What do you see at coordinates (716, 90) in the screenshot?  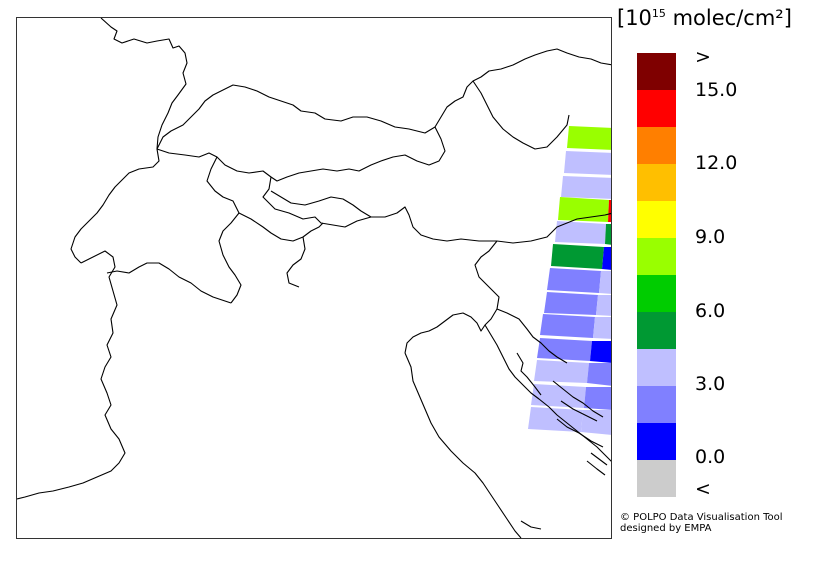 I see `colorbar-label-15: 15.0` at bounding box center [716, 90].